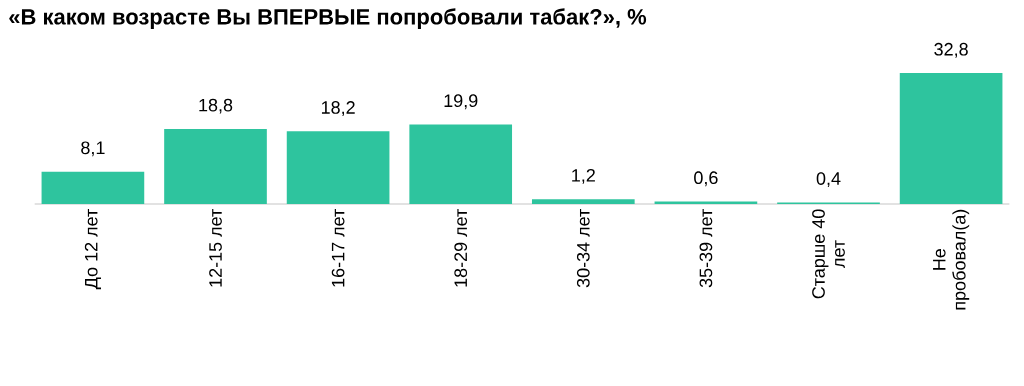  What do you see at coordinates (828, 254) in the screenshot?
I see `x-tick-label: Старше 40 лет` at bounding box center [828, 254].